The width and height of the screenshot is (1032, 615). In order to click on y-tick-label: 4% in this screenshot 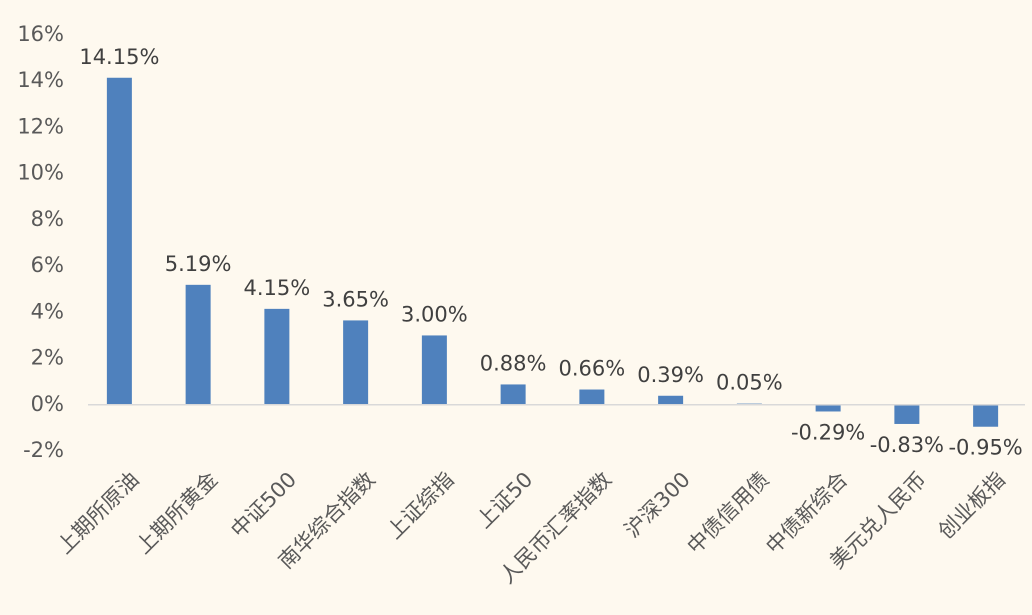, I will do `click(47, 311)`.